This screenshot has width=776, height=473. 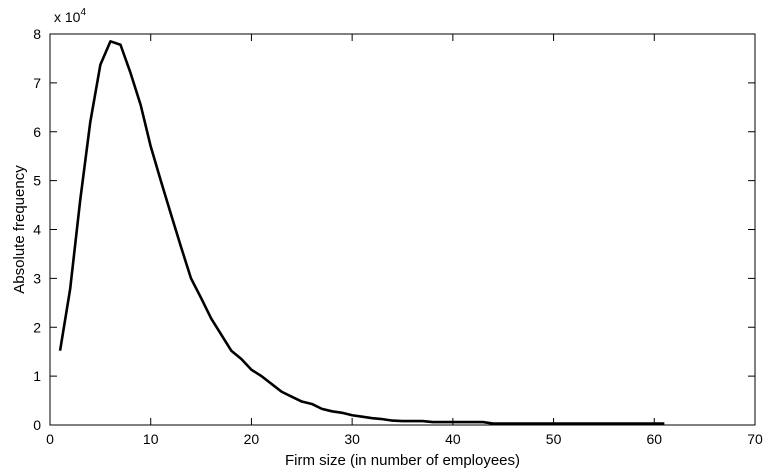 What do you see at coordinates (83, 12) in the screenshot?
I see `y-multiplier-exponent: 4` at bounding box center [83, 12].